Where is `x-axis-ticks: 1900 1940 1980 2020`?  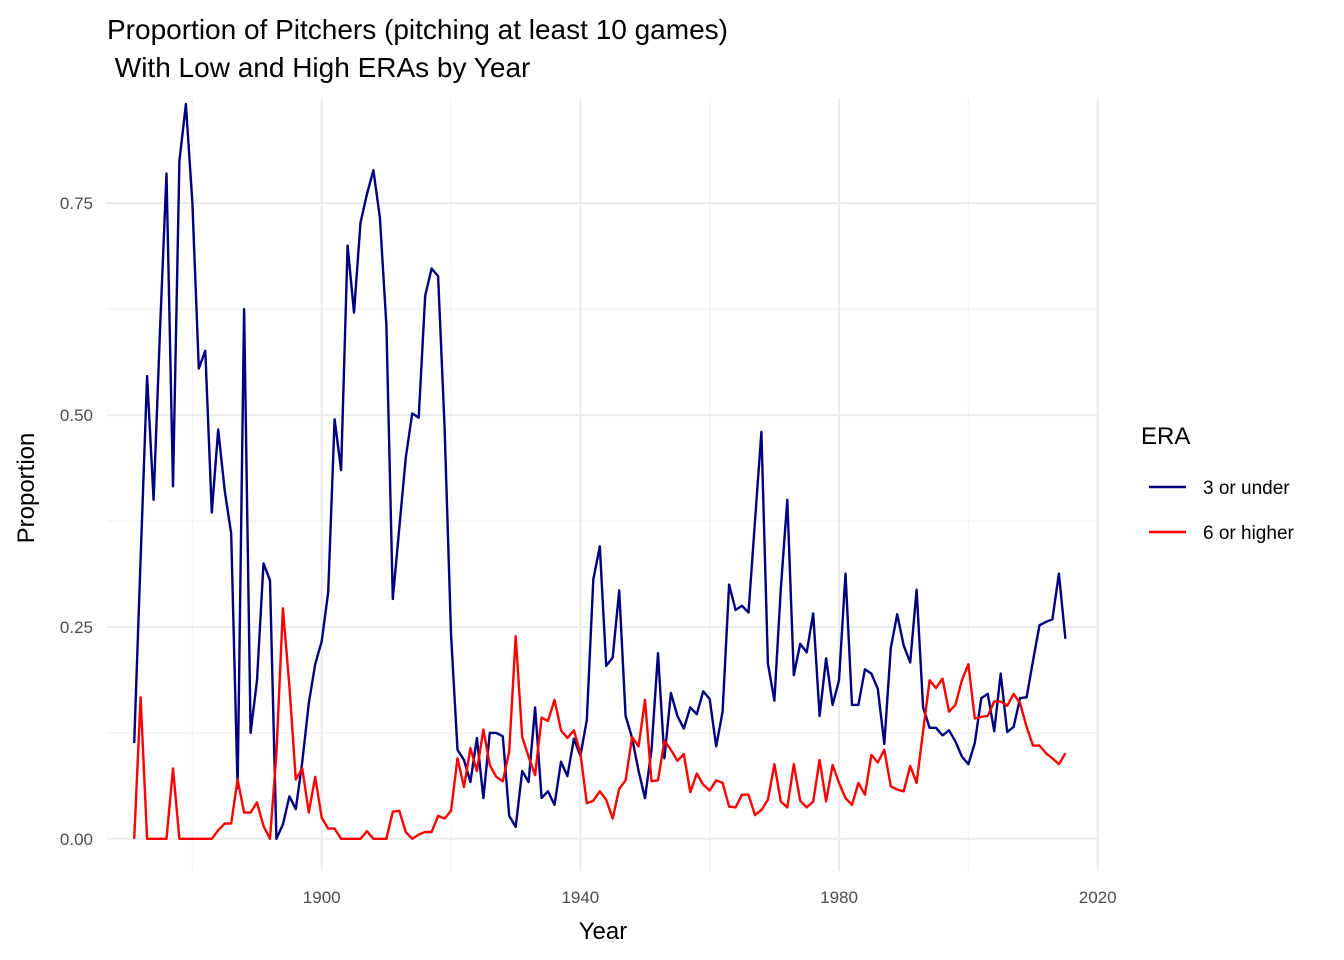 x-axis-ticks: 1900 1940 1980 2020 is located at coordinates (710, 897).